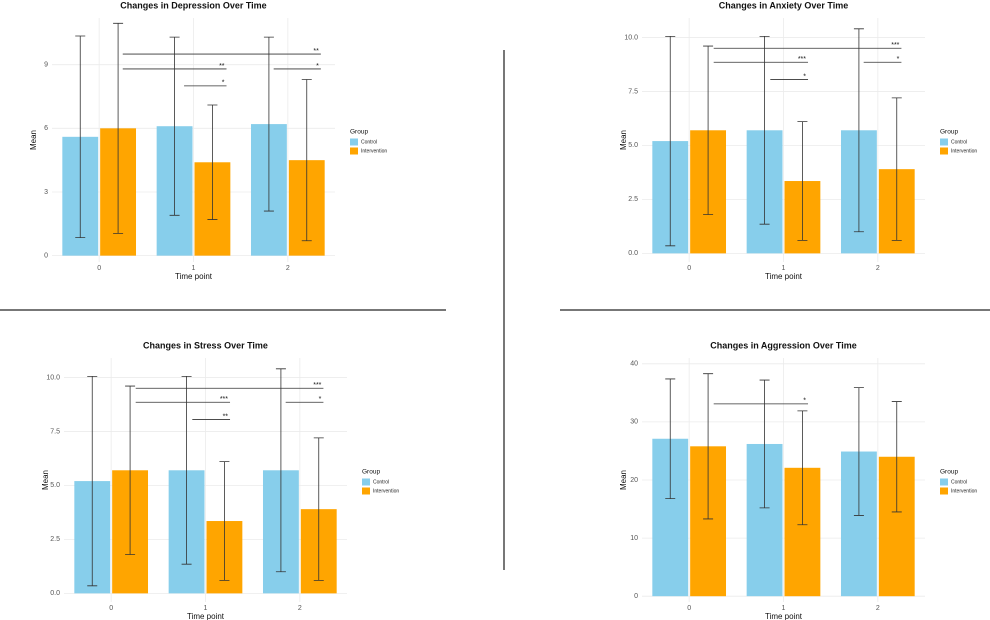 The width and height of the screenshot is (990, 620). What do you see at coordinates (634, 422) in the screenshot?
I see `y-tick-label: 30` at bounding box center [634, 422].